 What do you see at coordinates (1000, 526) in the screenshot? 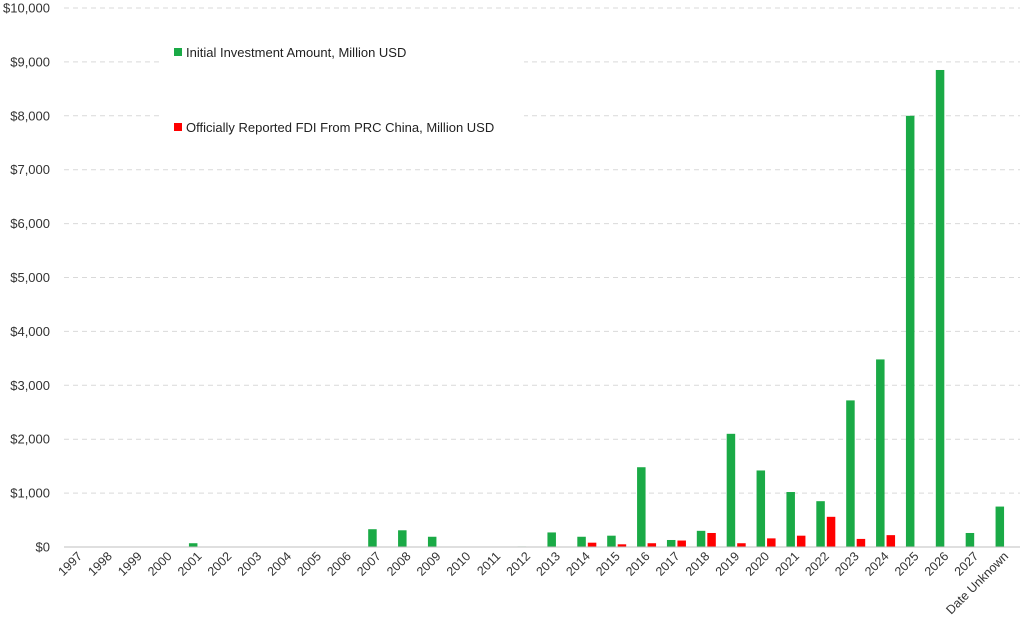
I see `bar-initial-investment-date-unknown` at bounding box center [1000, 526].